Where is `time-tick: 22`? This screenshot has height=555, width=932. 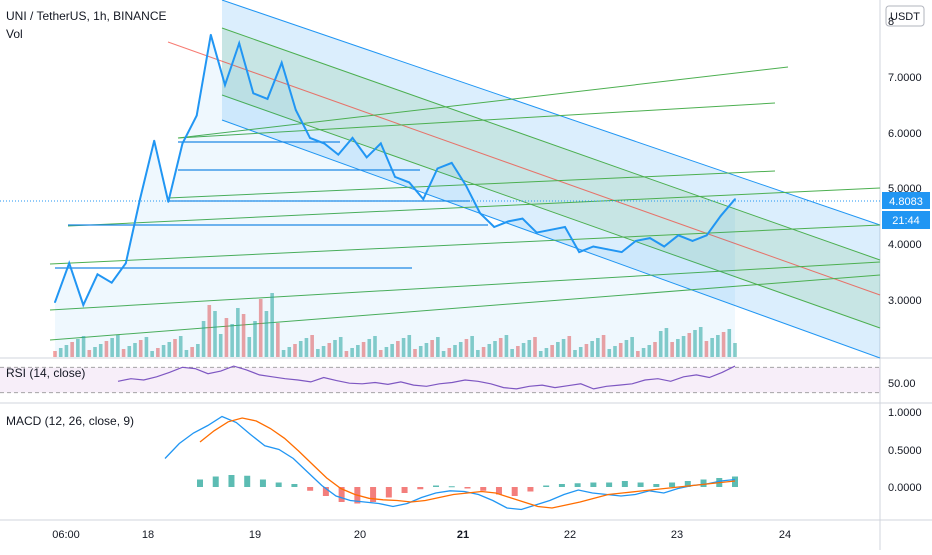
time-tick: 22 is located at coordinates (570, 535).